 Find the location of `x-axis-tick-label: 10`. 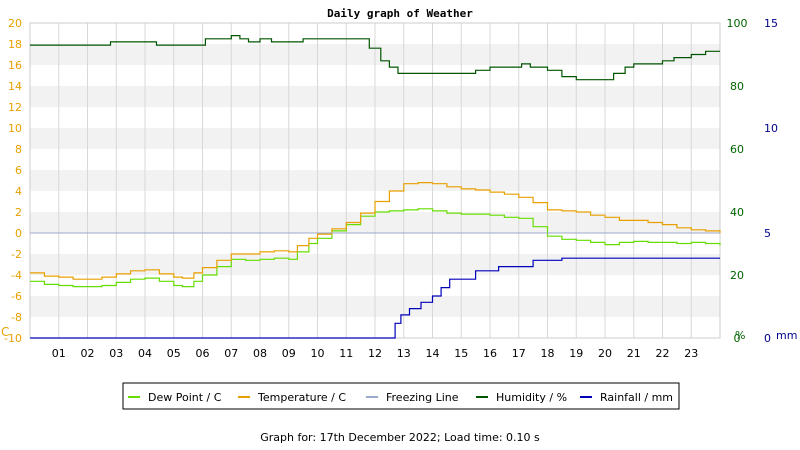

x-axis-tick-label: 10 is located at coordinates (318, 353).